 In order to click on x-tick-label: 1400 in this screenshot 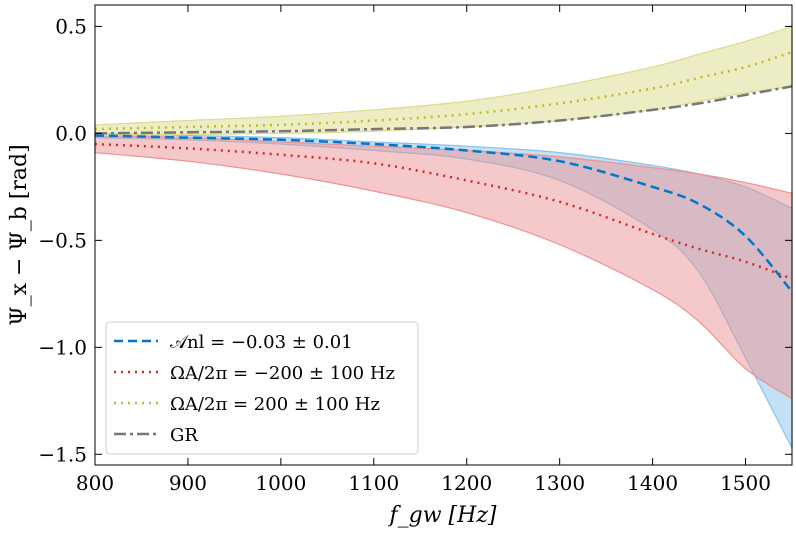, I will do `click(652, 483)`.